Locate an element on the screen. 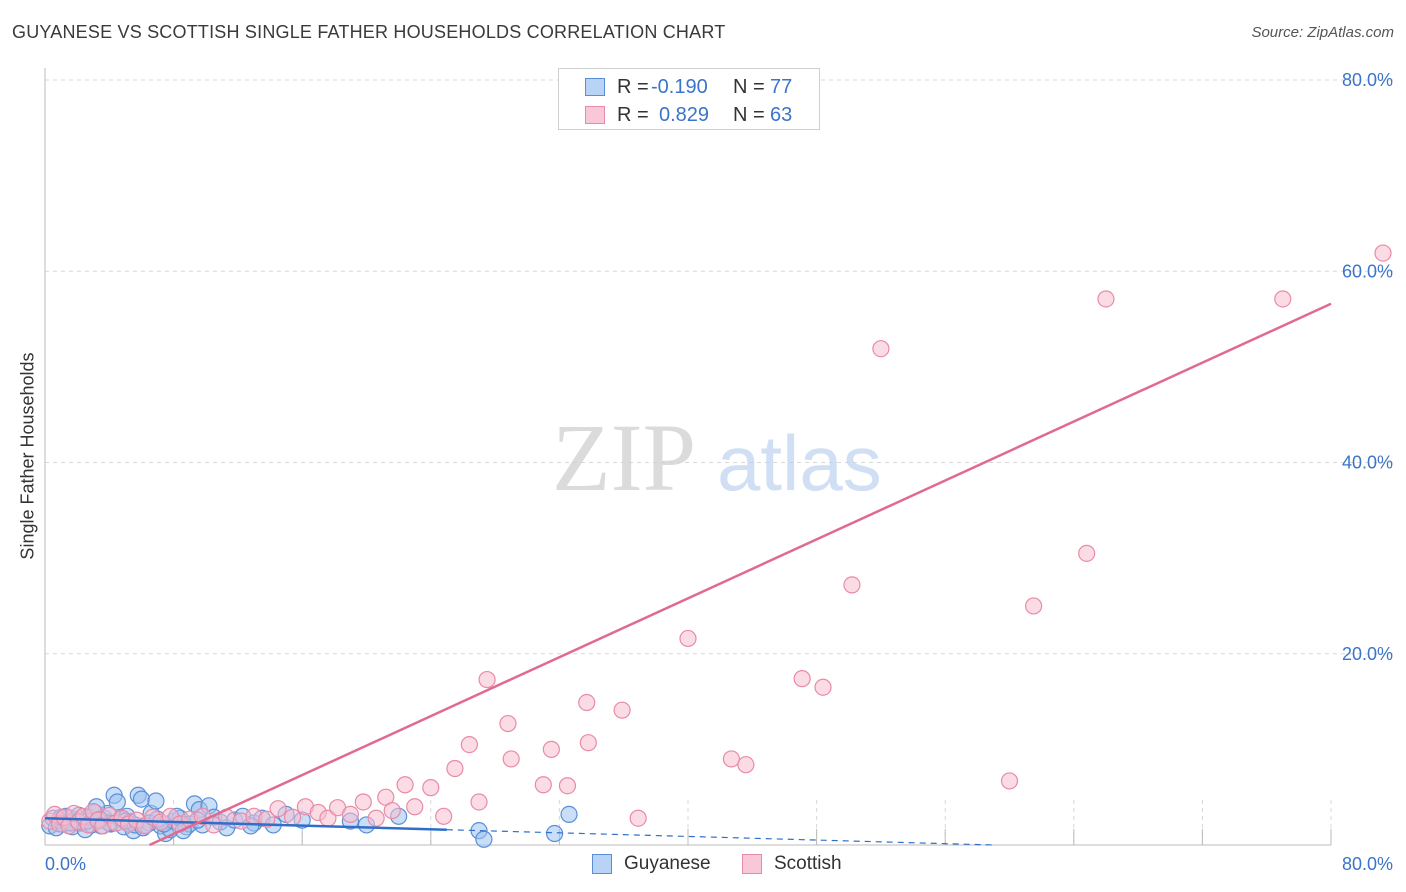 This screenshot has width=1406, height=892. source-credit: Source: ZipAtlas.com is located at coordinates (1322, 32).